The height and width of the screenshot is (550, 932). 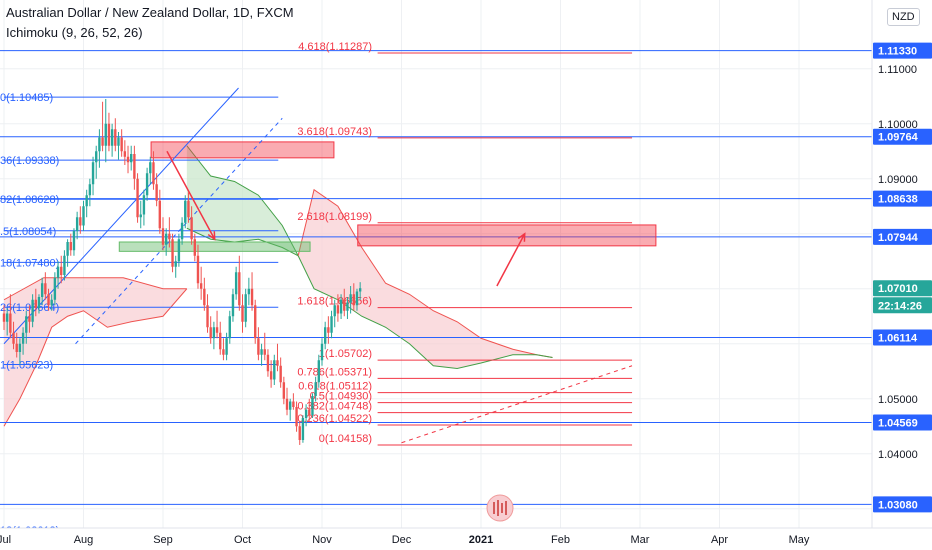 What do you see at coordinates (560, 540) in the screenshot?
I see `time-tick-label: Feb` at bounding box center [560, 540].